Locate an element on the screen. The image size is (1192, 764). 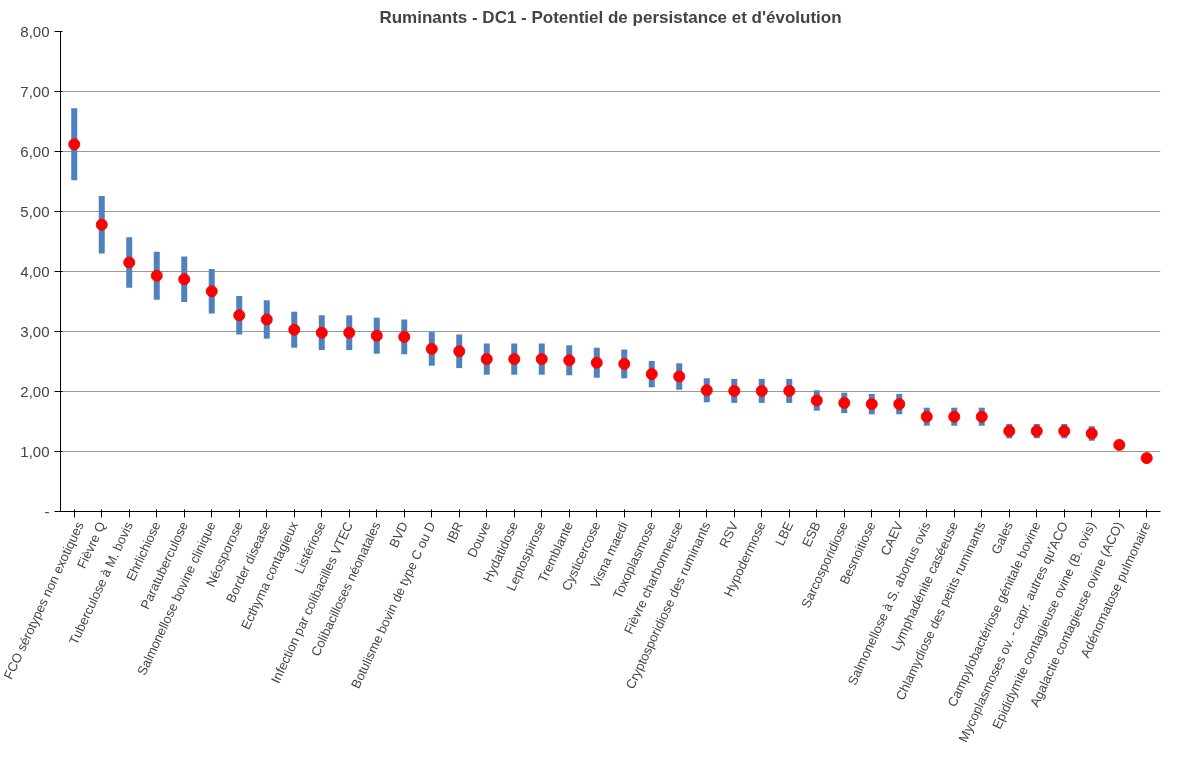
y-tick-label: 5,00 is located at coordinates (35, 211).